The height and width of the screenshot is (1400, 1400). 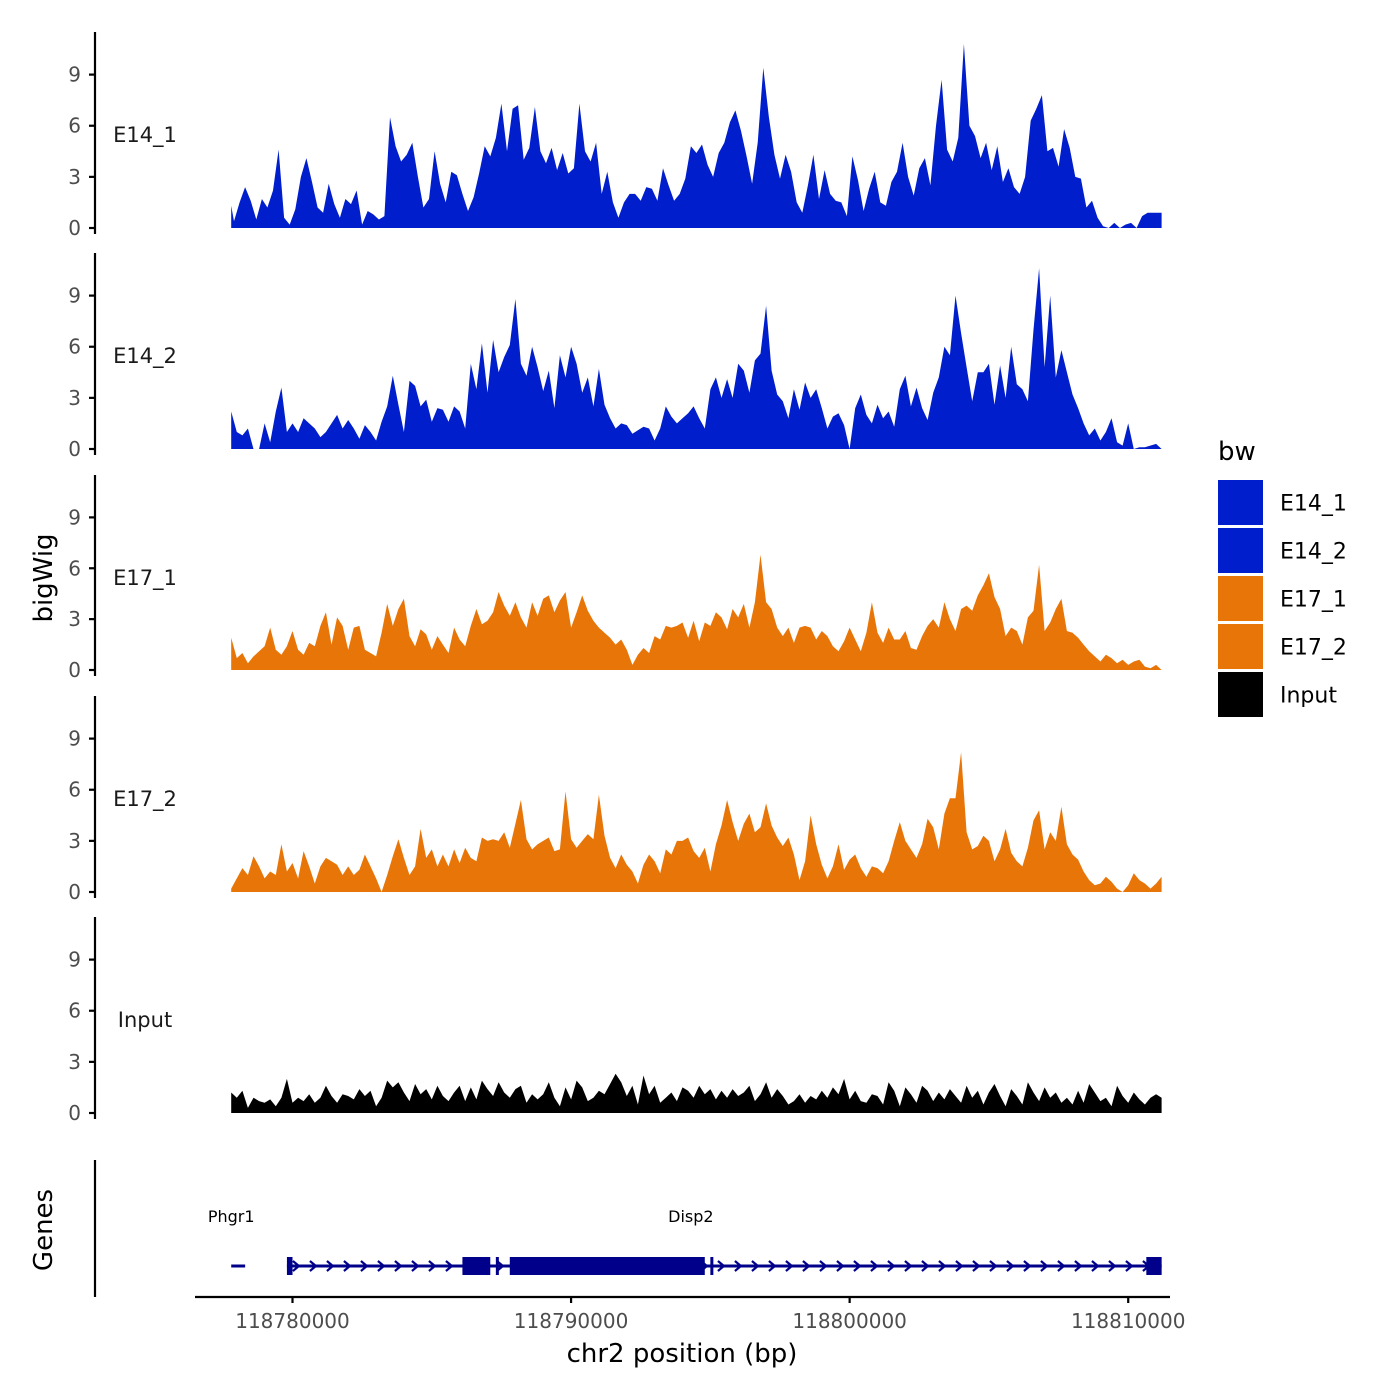 I want to click on gene-label-disp2: Disp2, so click(x=690, y=1216).